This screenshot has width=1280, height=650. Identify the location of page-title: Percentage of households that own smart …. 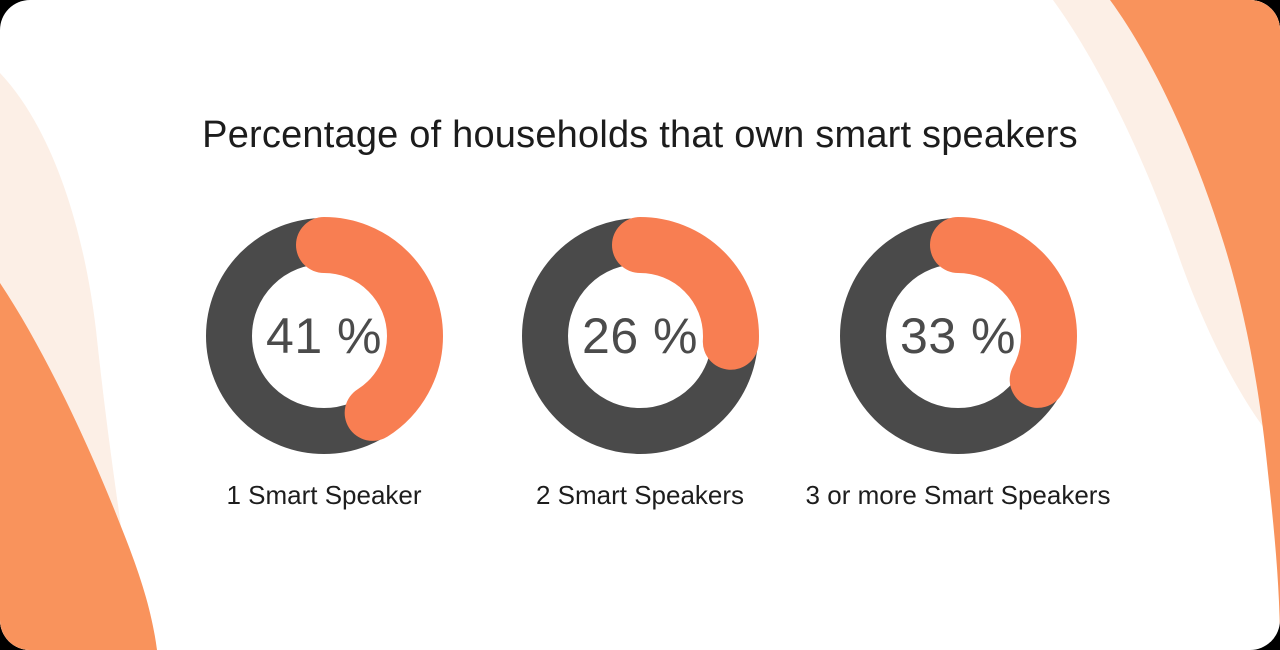
(640, 135).